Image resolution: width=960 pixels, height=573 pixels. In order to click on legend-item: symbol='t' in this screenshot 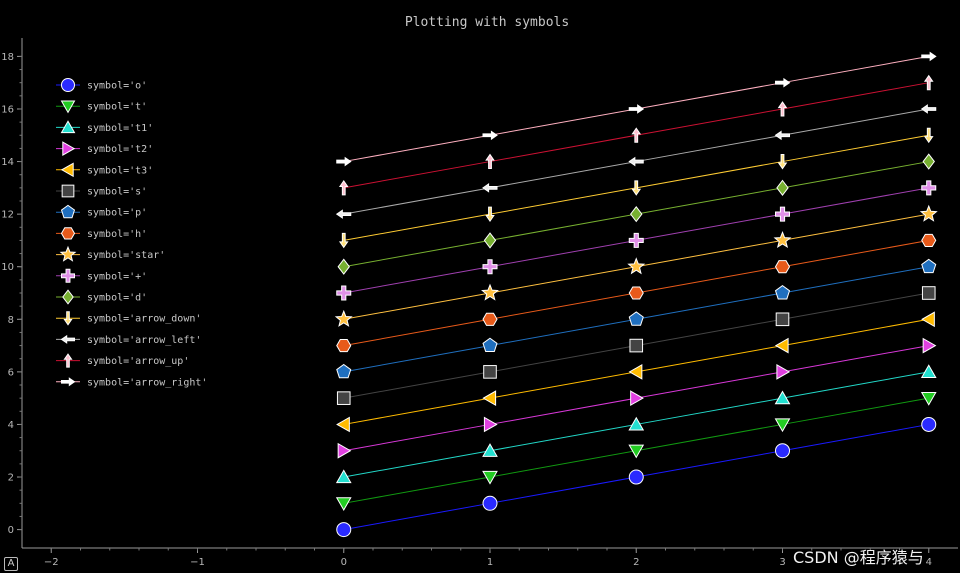, I will do `click(101, 107)`.